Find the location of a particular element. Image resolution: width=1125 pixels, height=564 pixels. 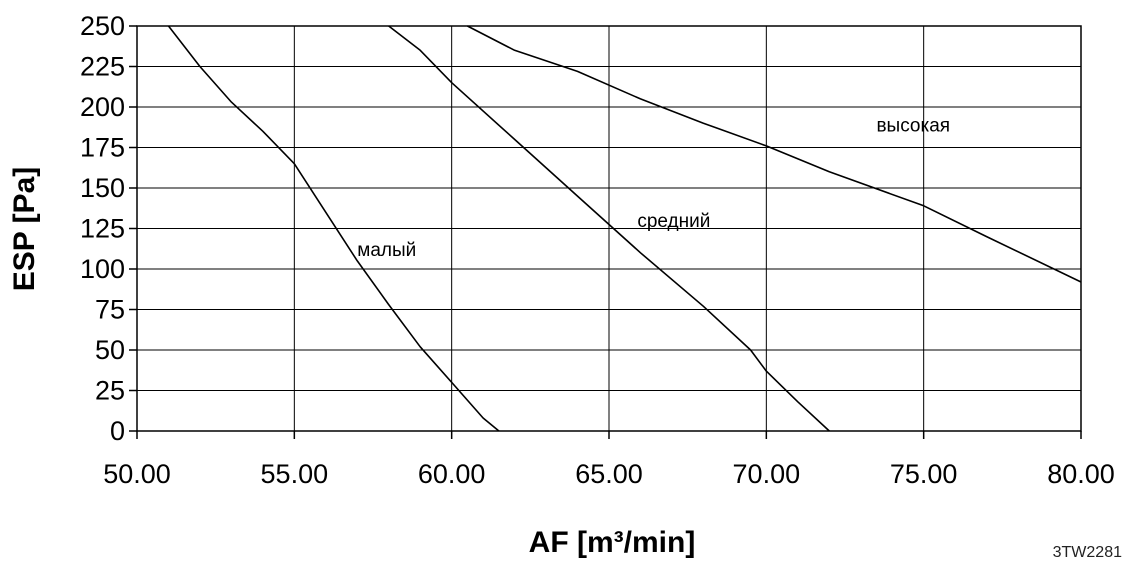

series-label: средний is located at coordinates (673, 221).